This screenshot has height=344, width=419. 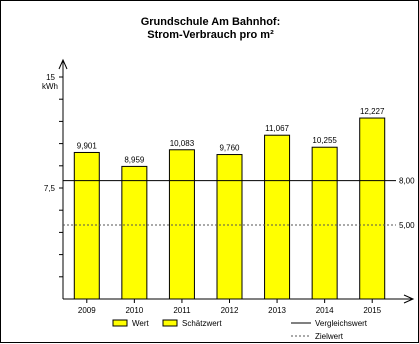 What do you see at coordinates (210, 22) in the screenshot?
I see `chart-title-line1: Grundschule Am Bahnhof:` at bounding box center [210, 22].